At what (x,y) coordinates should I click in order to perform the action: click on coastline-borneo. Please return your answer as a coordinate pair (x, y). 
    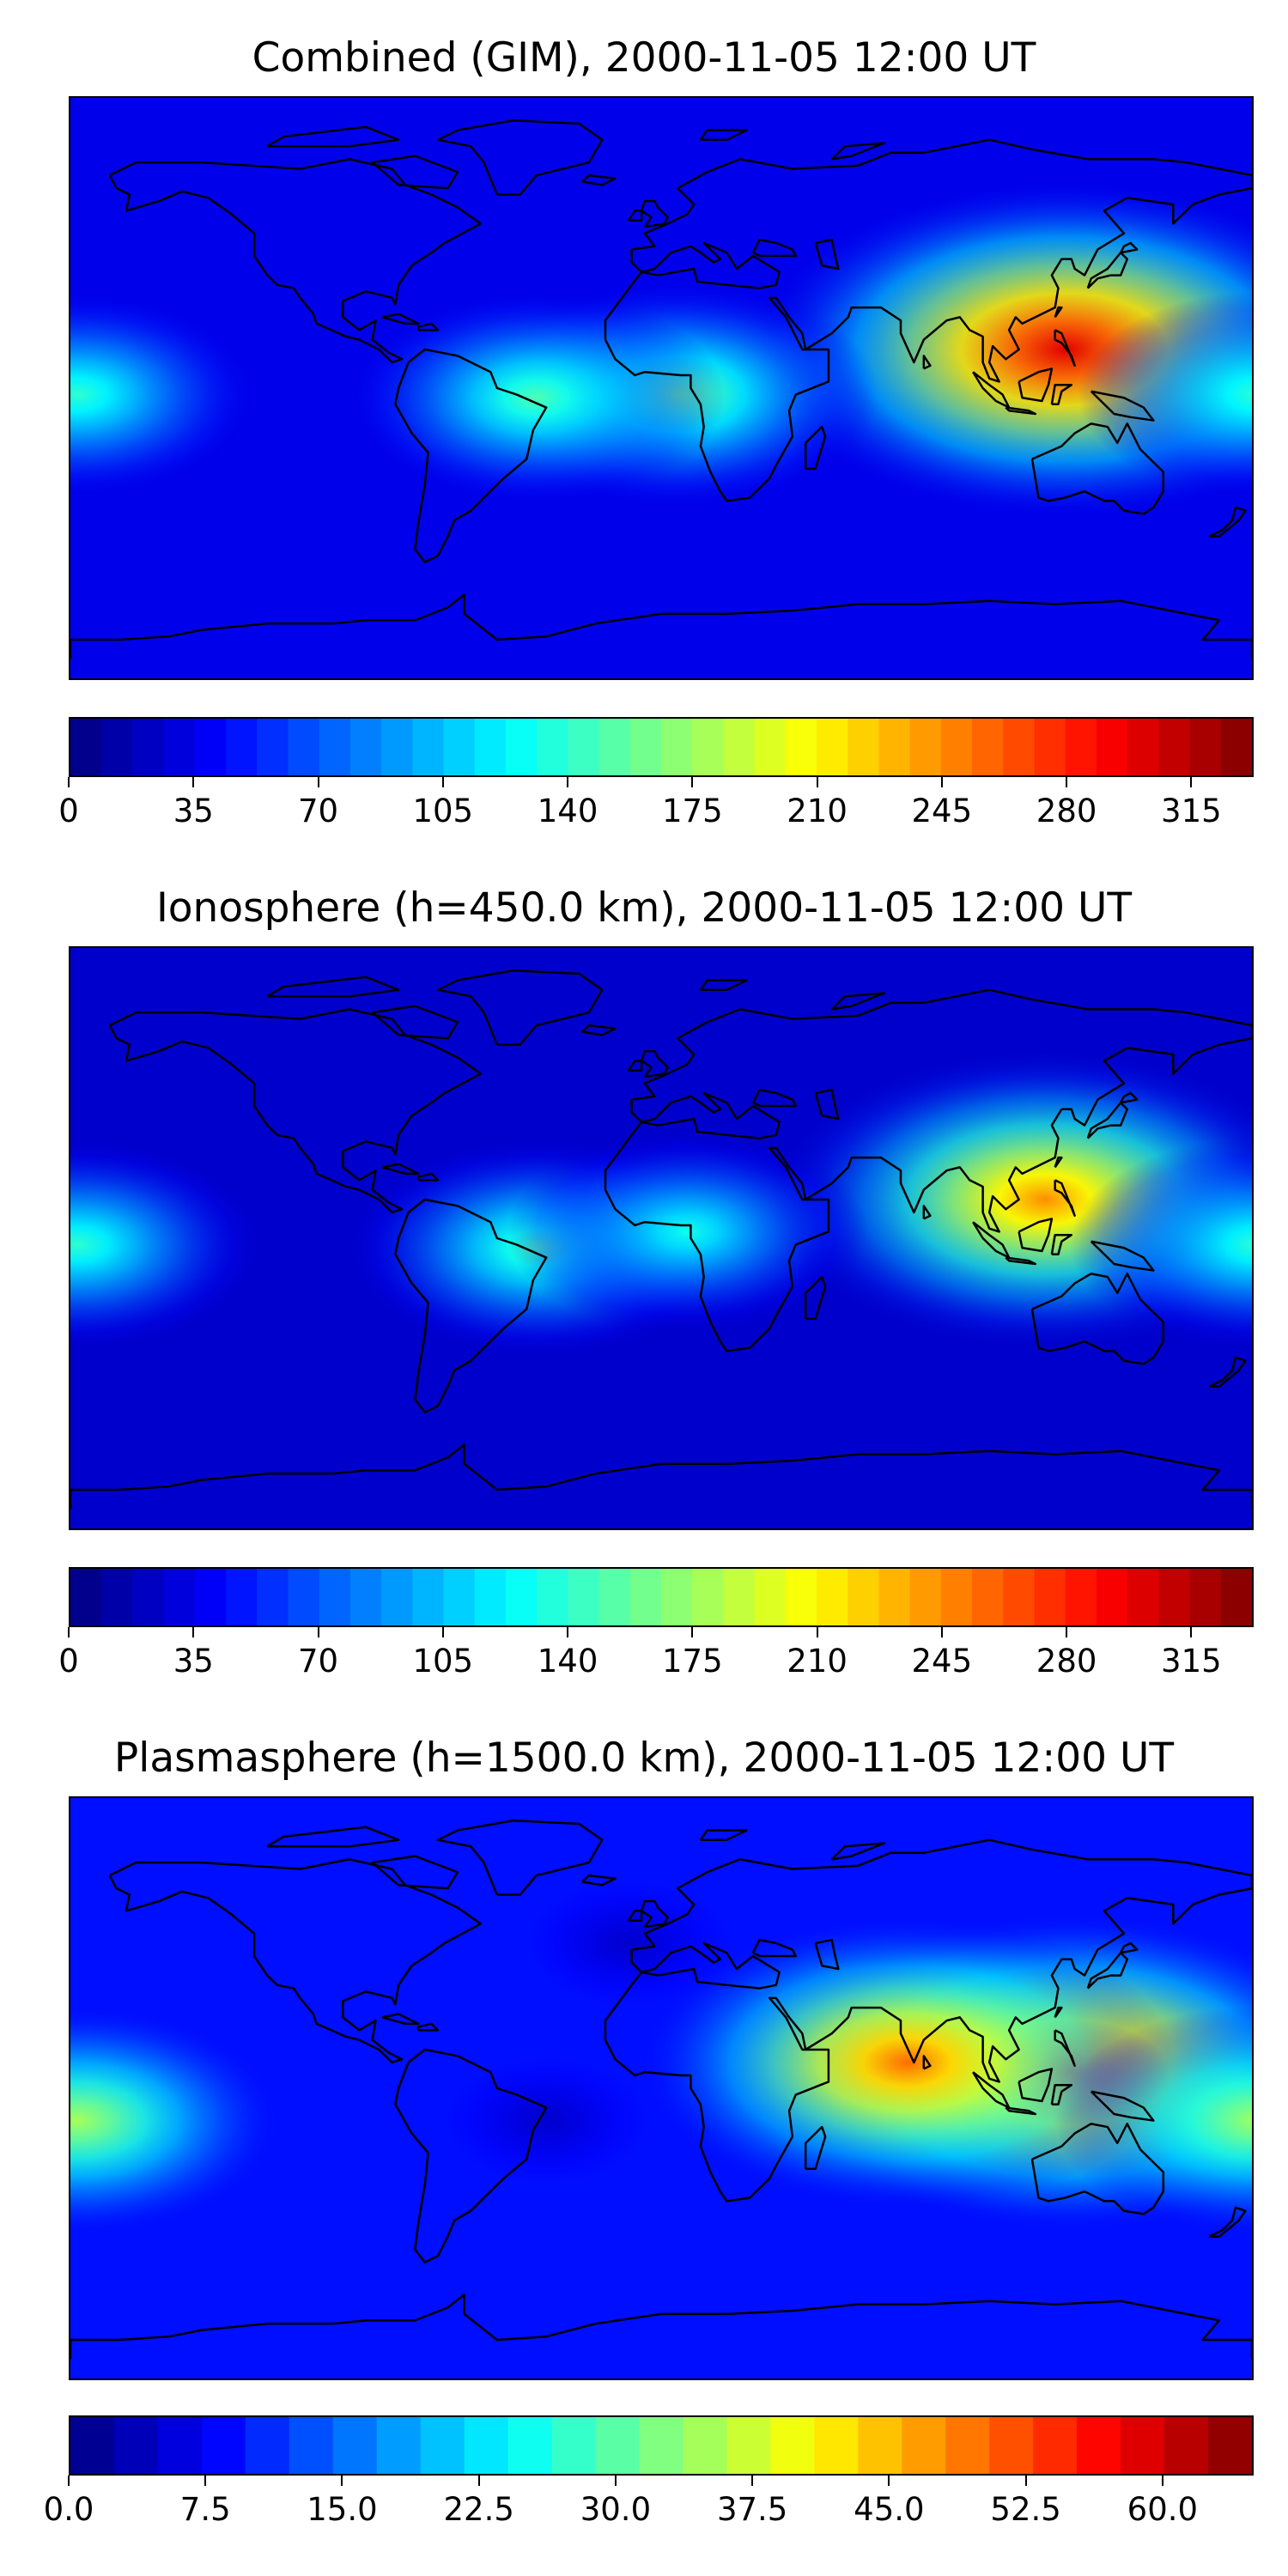
    Looking at the image, I should click on (1036, 386).